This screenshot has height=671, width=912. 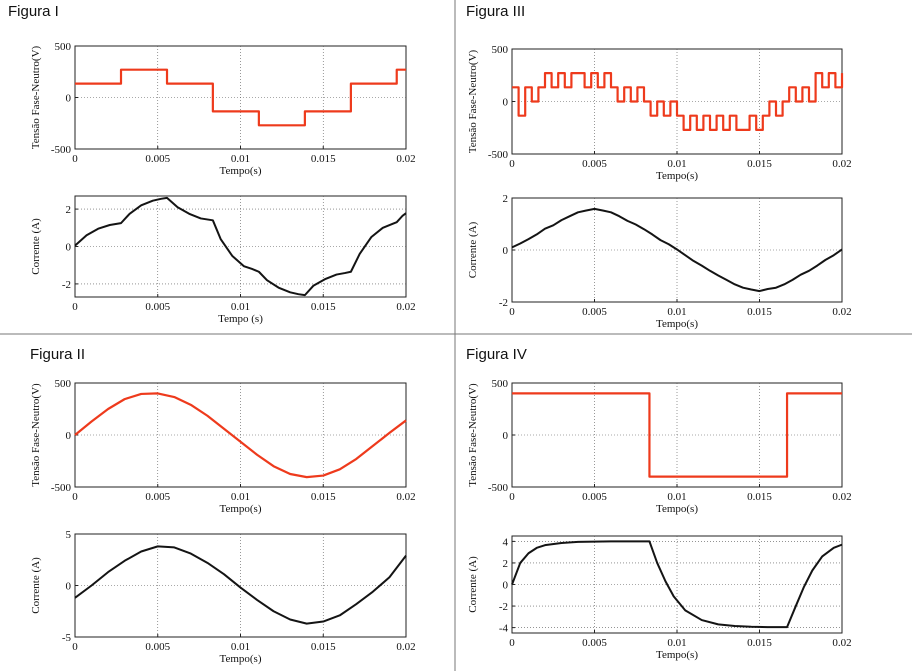 What do you see at coordinates (473, 584) in the screenshot?
I see `figure-iv-current-y-axis-label: Corrente (A)` at bounding box center [473, 584].